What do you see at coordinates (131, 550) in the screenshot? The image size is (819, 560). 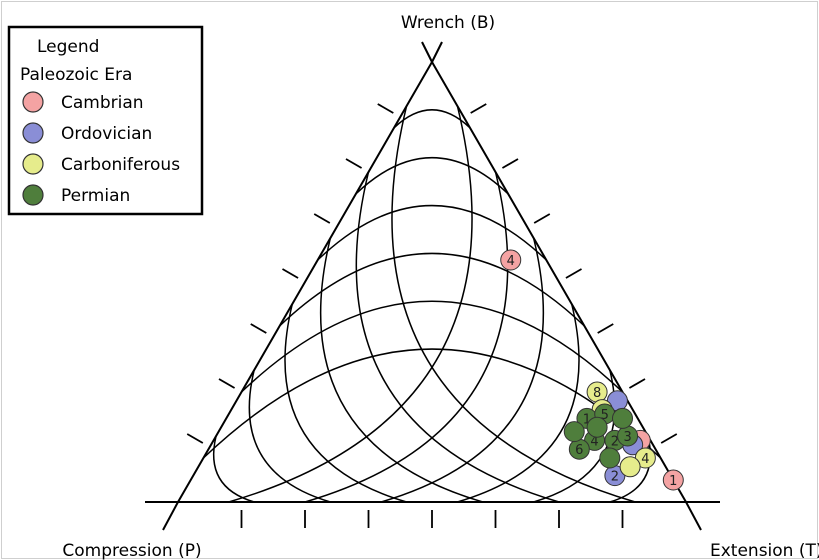 I see `axis-label-left: Compression (P)` at bounding box center [131, 550].